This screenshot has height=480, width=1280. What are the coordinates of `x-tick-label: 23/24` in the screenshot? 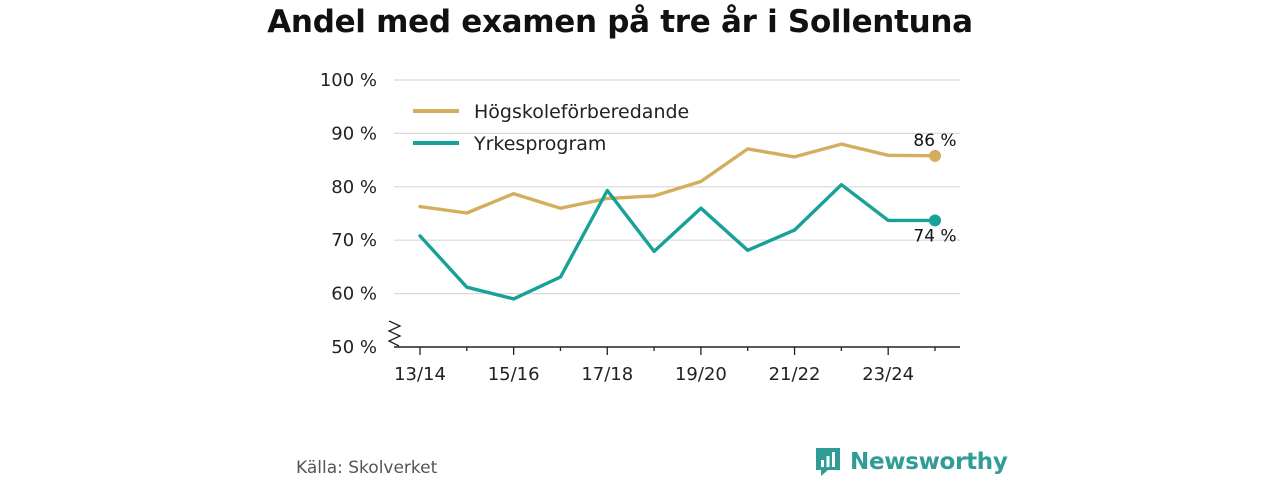 It's located at (888, 374).